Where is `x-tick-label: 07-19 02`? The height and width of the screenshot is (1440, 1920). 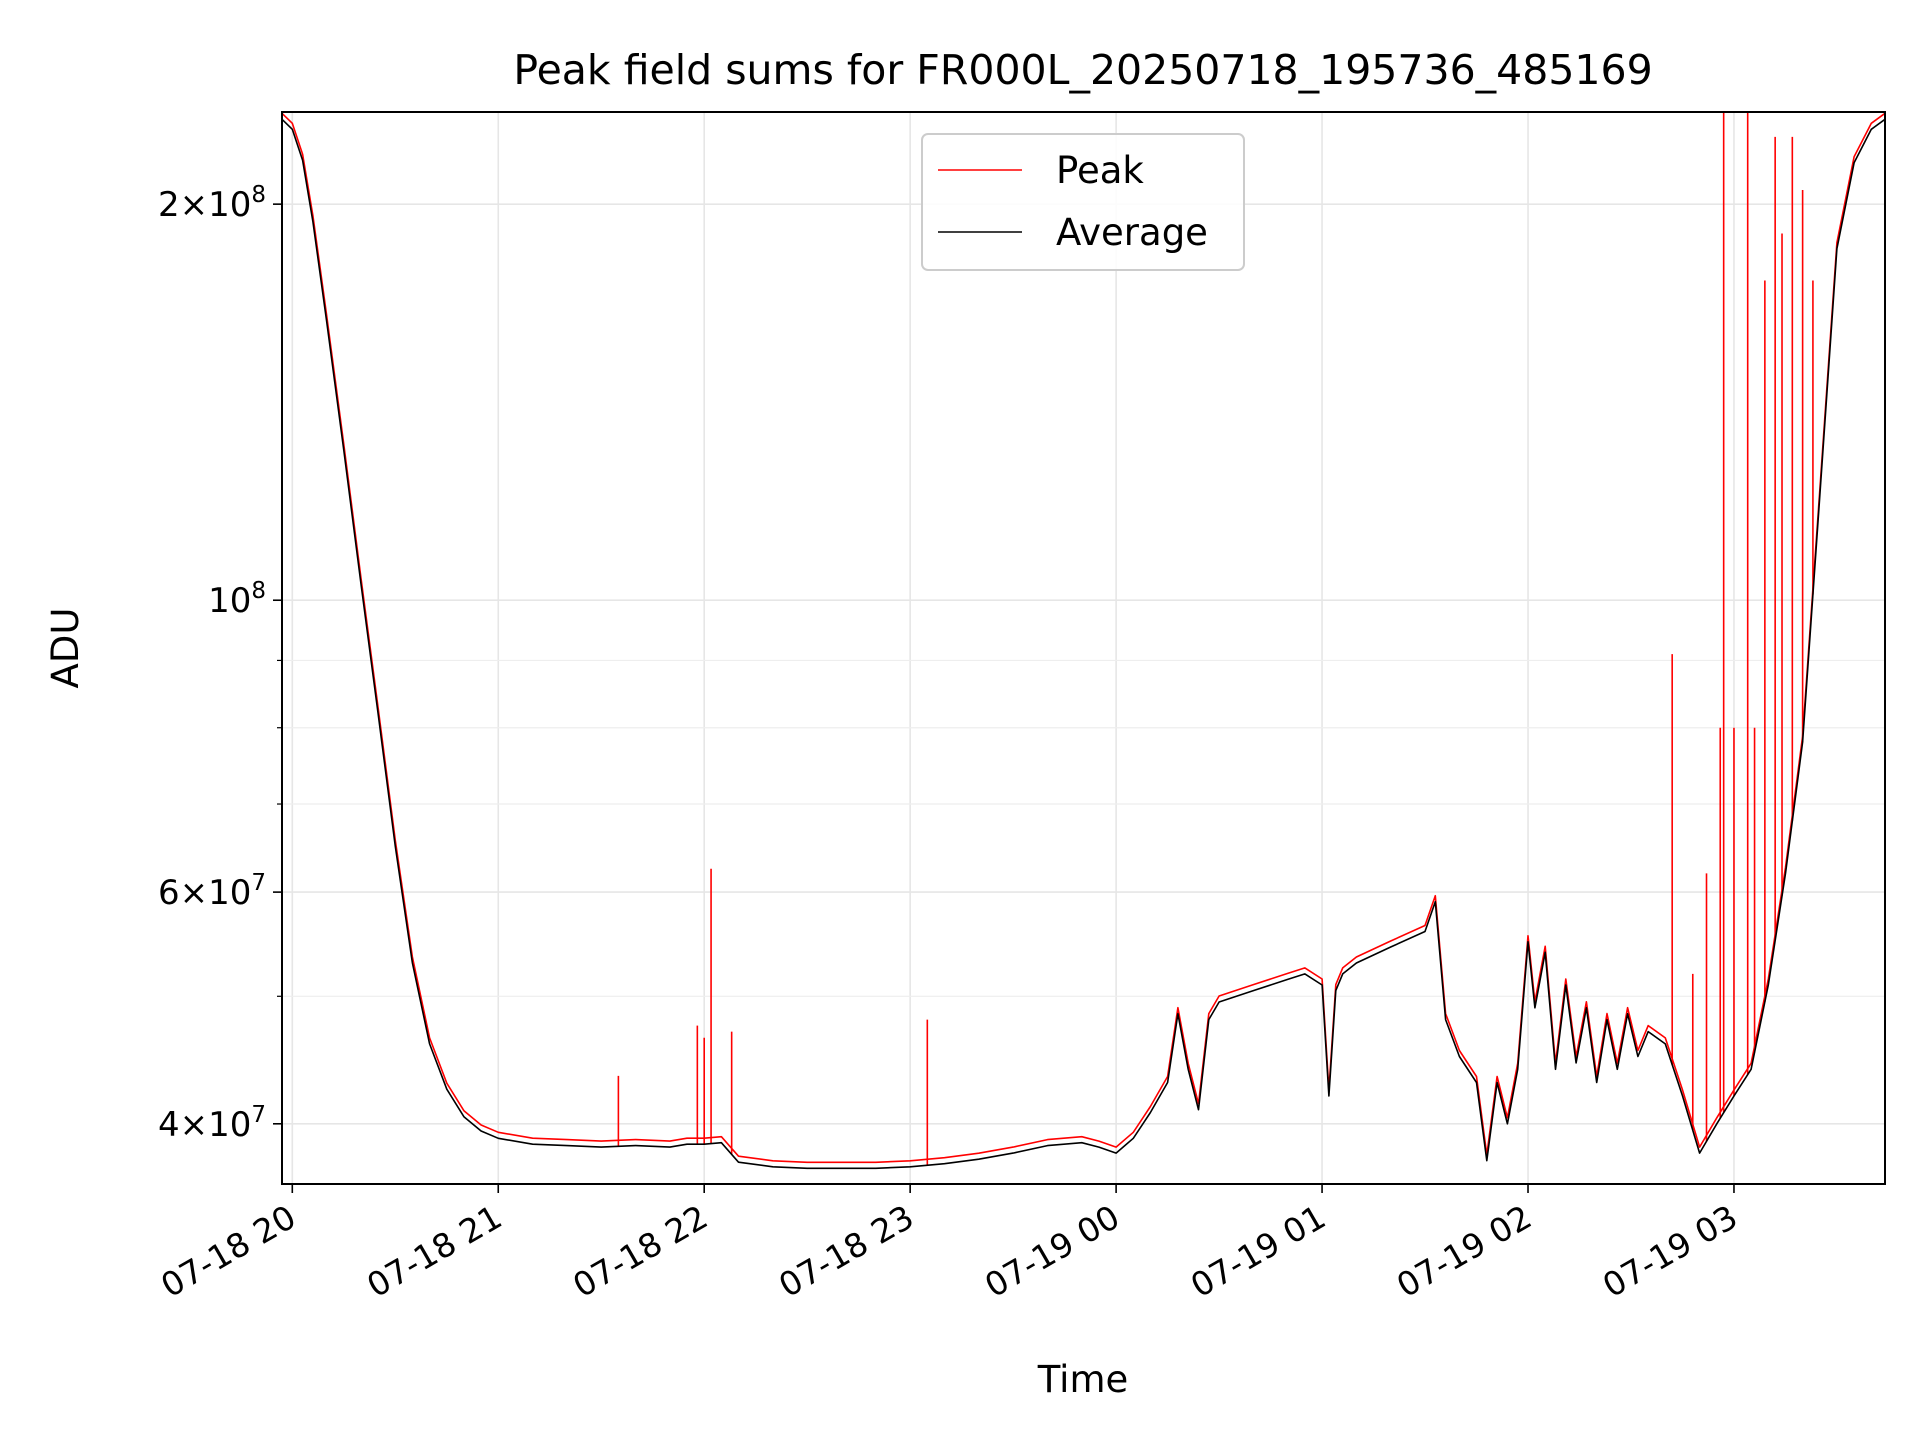 x-tick-label: 07-19 02 is located at coordinates (1464, 1251).